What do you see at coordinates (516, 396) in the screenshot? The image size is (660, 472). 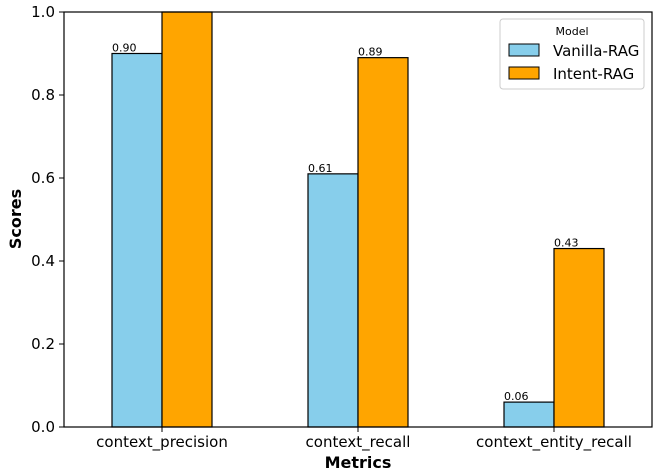 I see `data-label-vanilla-rag-context-entity-recall: 0.06` at bounding box center [516, 396].